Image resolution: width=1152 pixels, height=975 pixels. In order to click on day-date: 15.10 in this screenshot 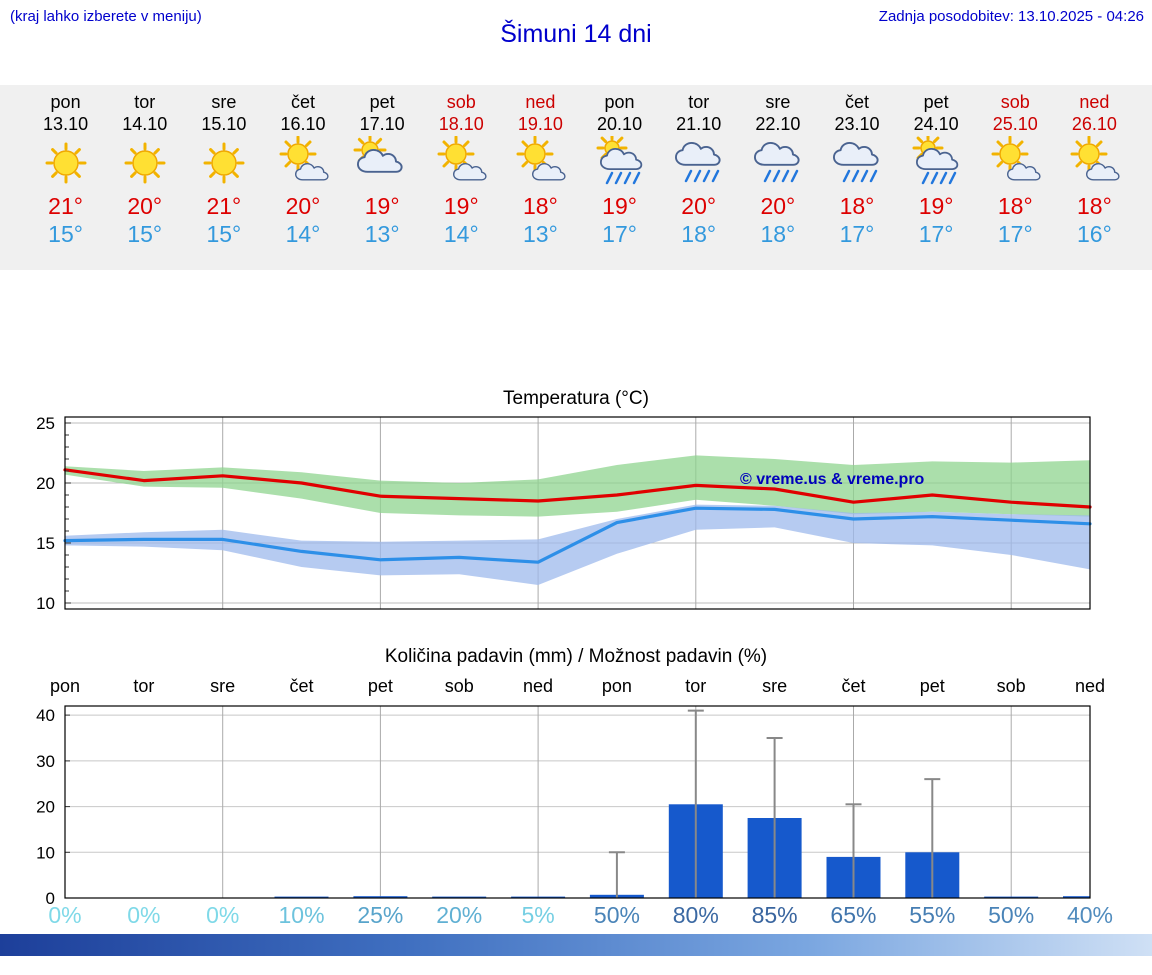, I will do `click(224, 124)`.